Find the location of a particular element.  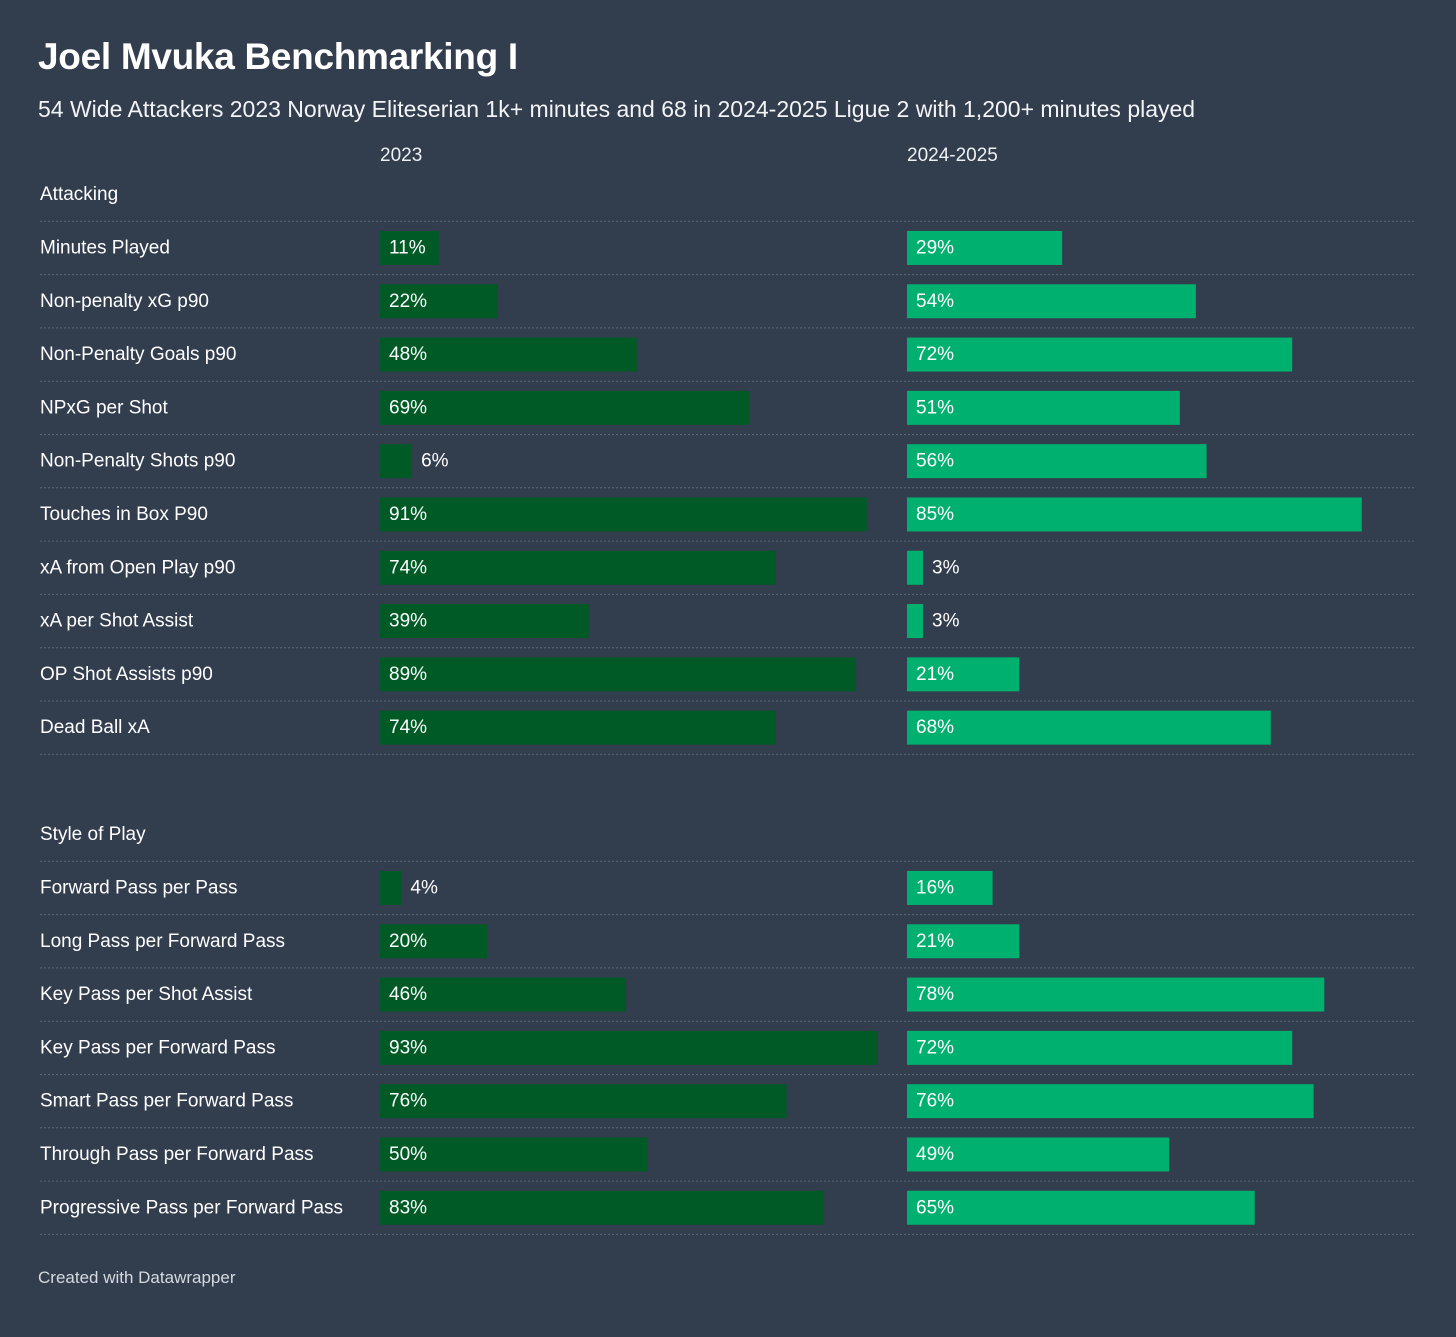

footer-credit: Created with Datawrapper is located at coordinates (137, 1277).